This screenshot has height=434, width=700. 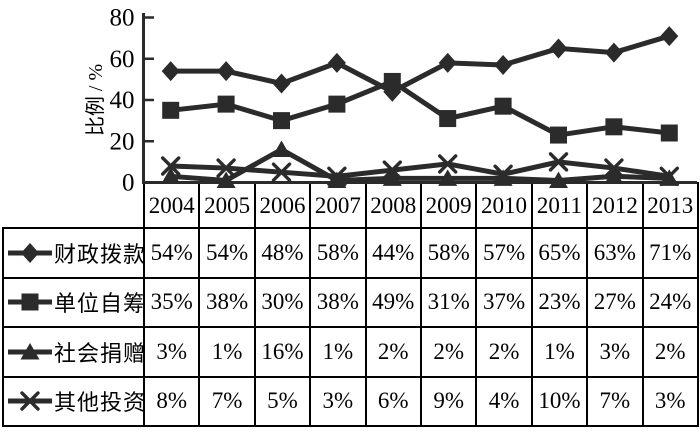 What do you see at coordinates (448, 205) in the screenshot?
I see `year-header-cell: 2009` at bounding box center [448, 205].